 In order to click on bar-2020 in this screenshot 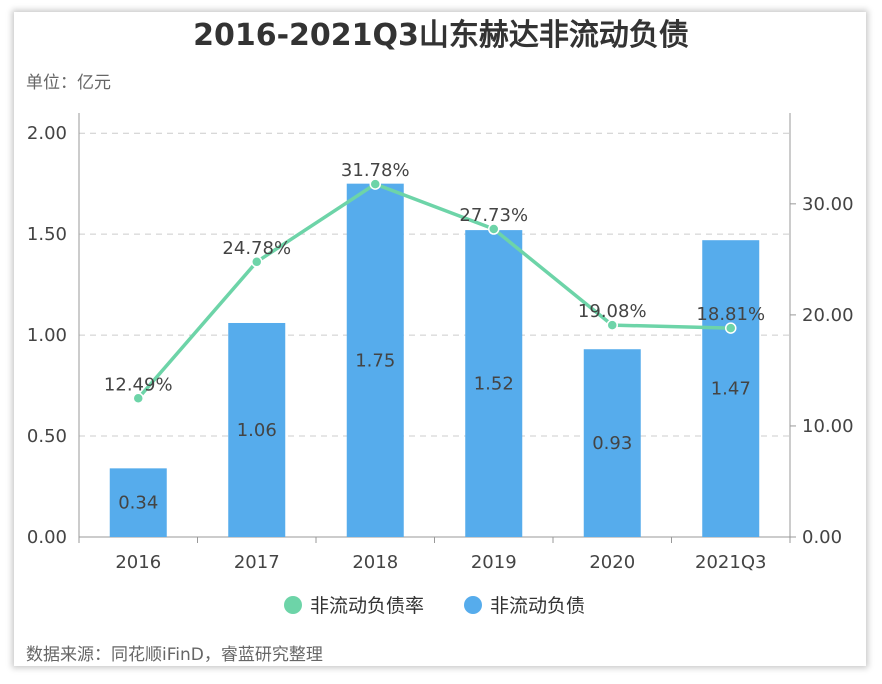, I will do `click(612, 443)`.